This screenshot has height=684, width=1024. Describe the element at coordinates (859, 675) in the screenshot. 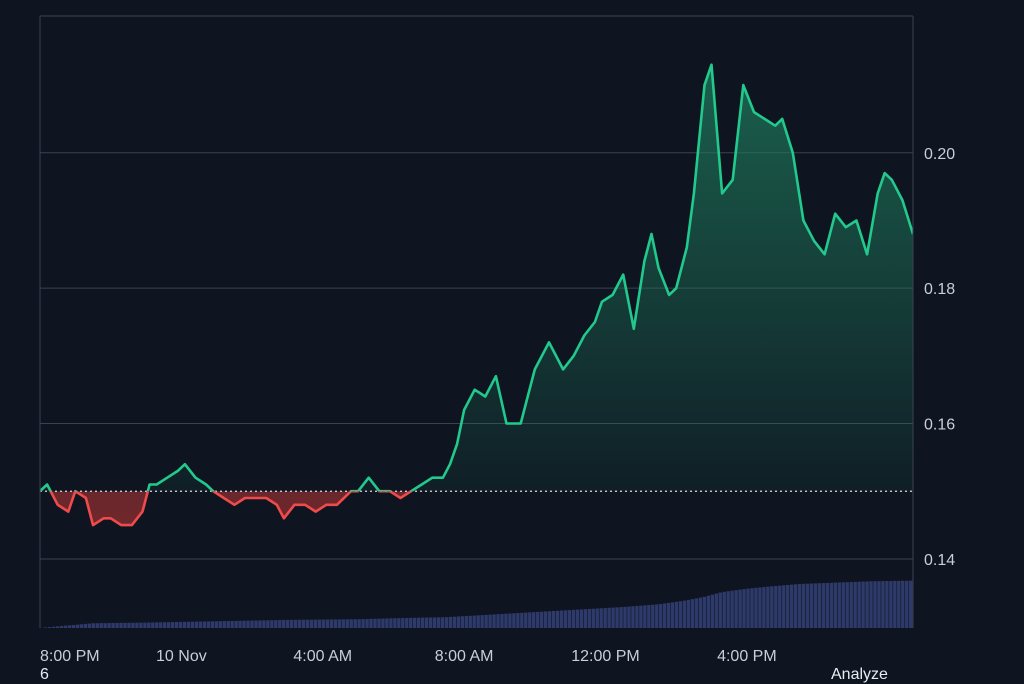

I see `analyze-link: Analyze` at that location.